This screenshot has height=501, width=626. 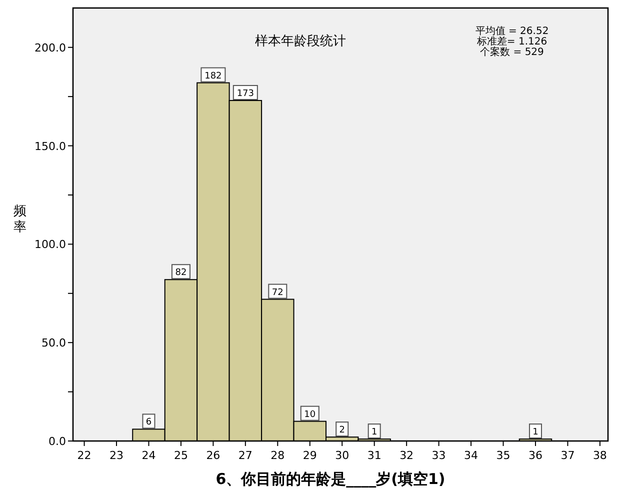 What do you see at coordinates (149, 455) in the screenshot?
I see `x-tick-label: 24` at bounding box center [149, 455].